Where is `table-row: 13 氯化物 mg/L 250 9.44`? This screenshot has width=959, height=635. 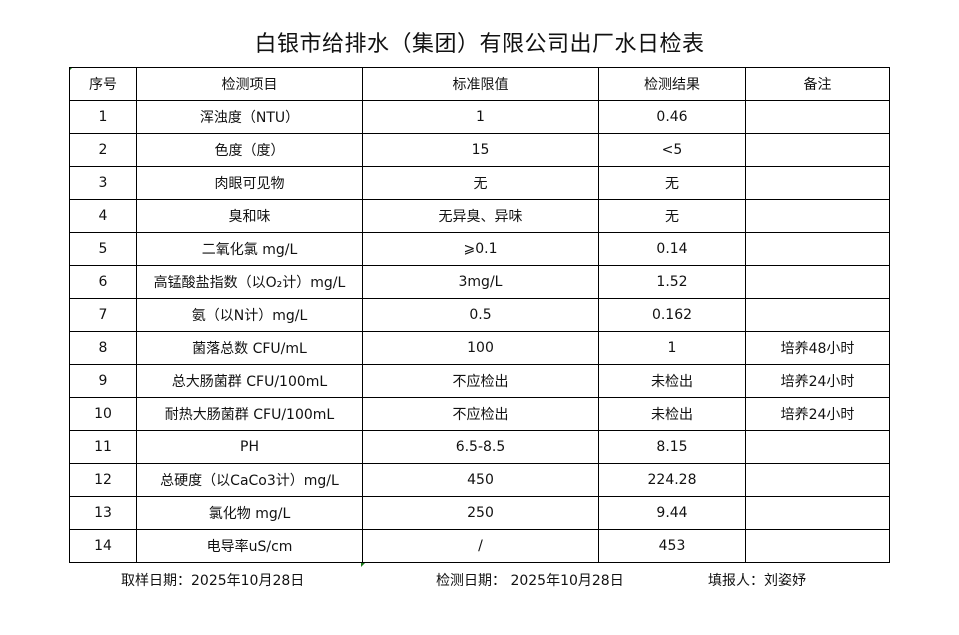 table-row: 13 氯化物 mg/L 250 9.44 is located at coordinates (479, 513).